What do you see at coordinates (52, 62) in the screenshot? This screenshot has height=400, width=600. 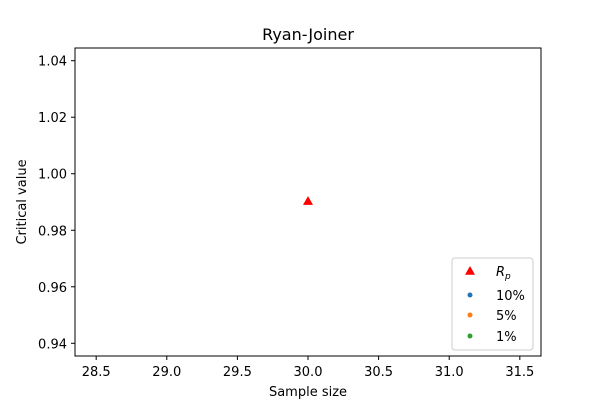 I see `y-tick-label: 1.04` at bounding box center [52, 62].